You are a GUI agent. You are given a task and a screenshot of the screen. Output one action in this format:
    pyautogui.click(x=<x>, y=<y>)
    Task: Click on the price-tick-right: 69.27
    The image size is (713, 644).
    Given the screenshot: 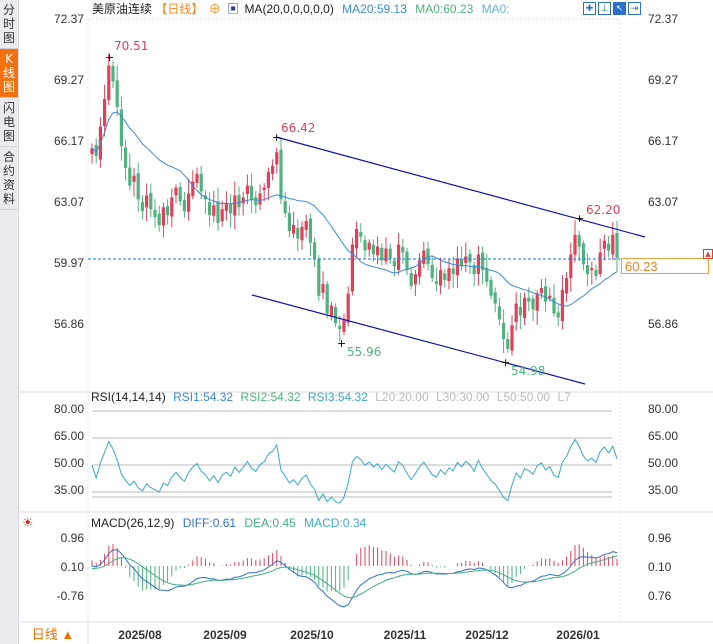 What is the action you would take?
    pyautogui.click(x=663, y=80)
    